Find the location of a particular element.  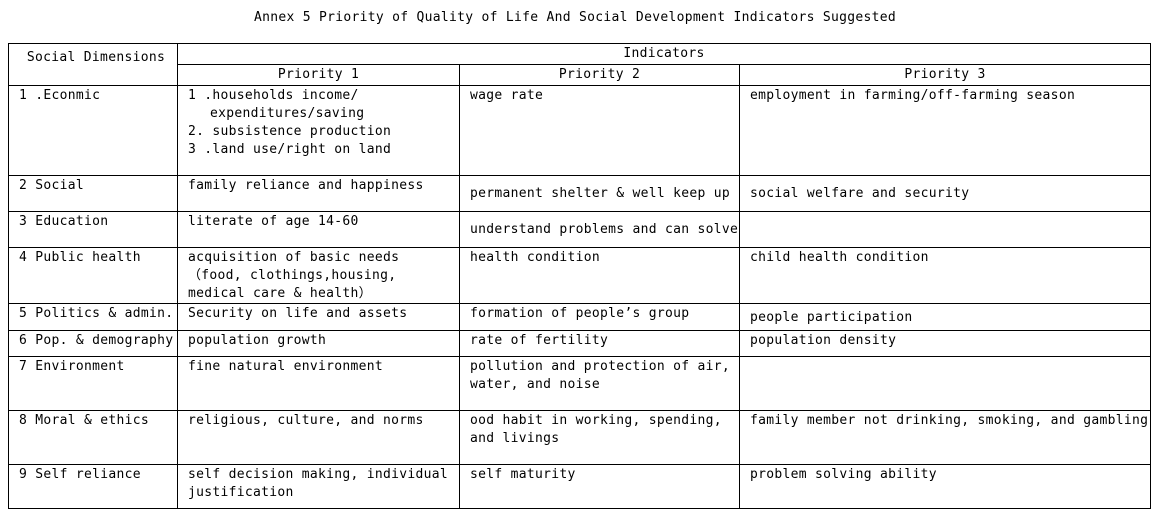

p1-line: 1 .households income/ is located at coordinates (273, 95).